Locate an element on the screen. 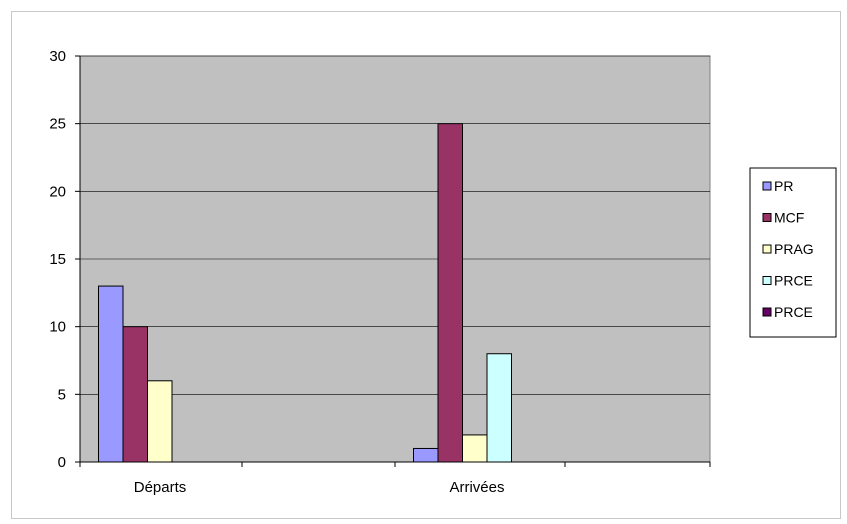 Image resolution: width=847 pixels, height=524 pixels. bar-mcf-arrivees is located at coordinates (450, 293).